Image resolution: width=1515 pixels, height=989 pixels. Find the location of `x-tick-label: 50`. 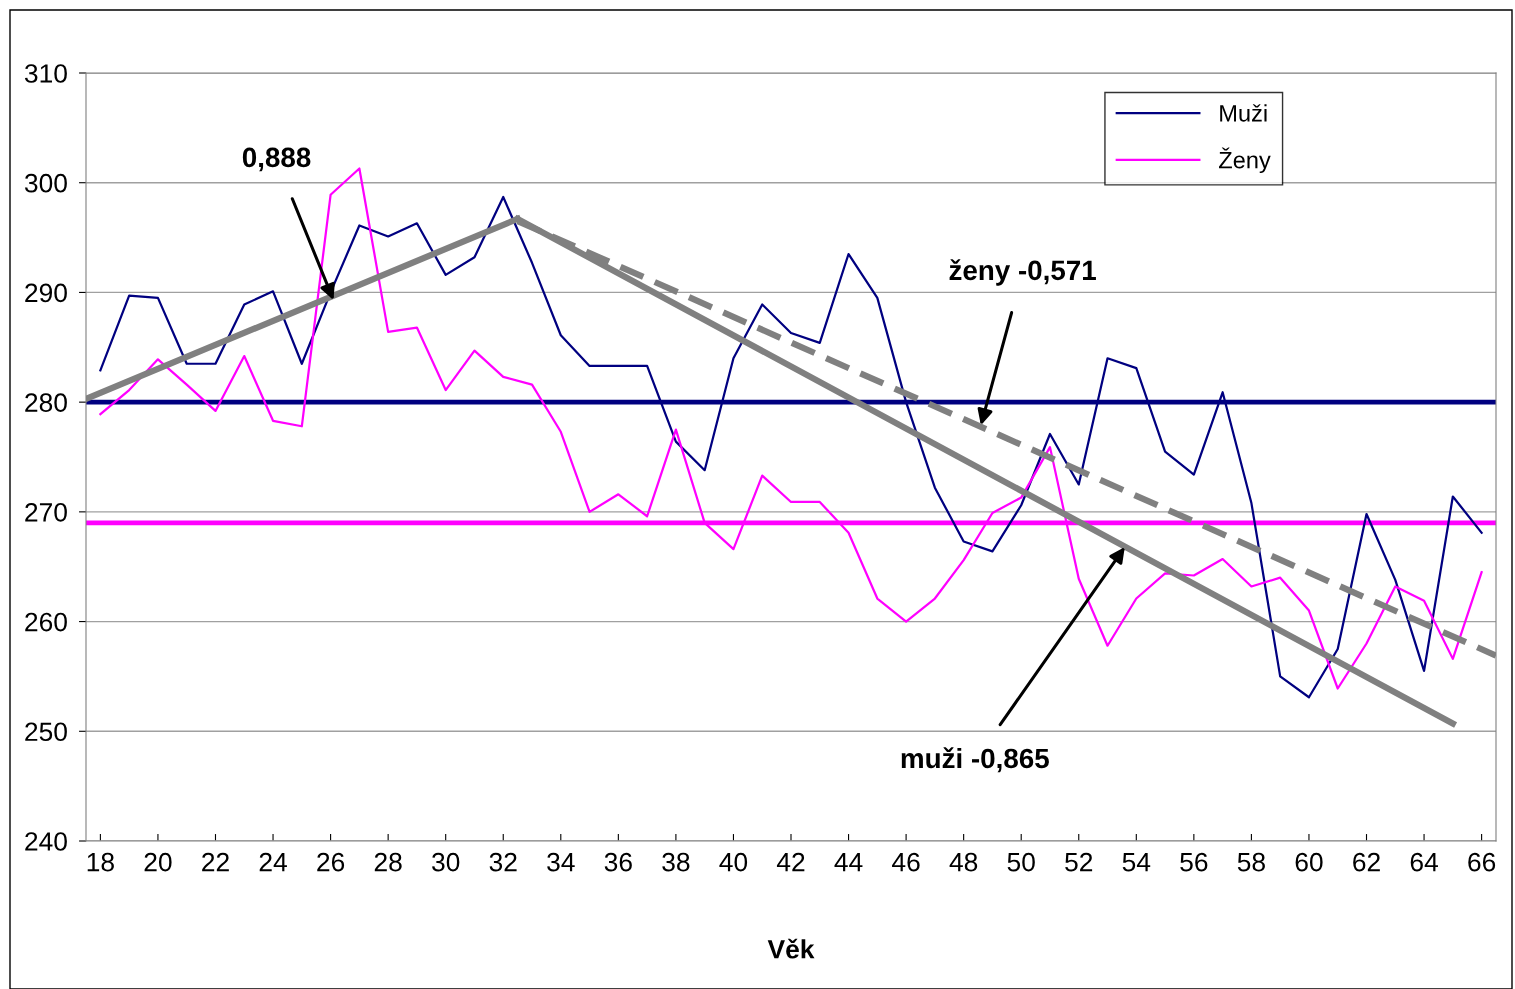

x-tick-label: 50 is located at coordinates (1021, 862).